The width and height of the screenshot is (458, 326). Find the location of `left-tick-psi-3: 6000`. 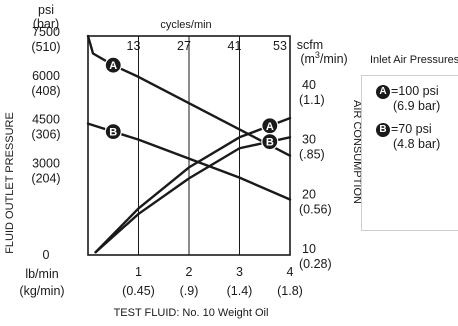

left-tick-psi-3: 6000 is located at coordinates (46, 76).